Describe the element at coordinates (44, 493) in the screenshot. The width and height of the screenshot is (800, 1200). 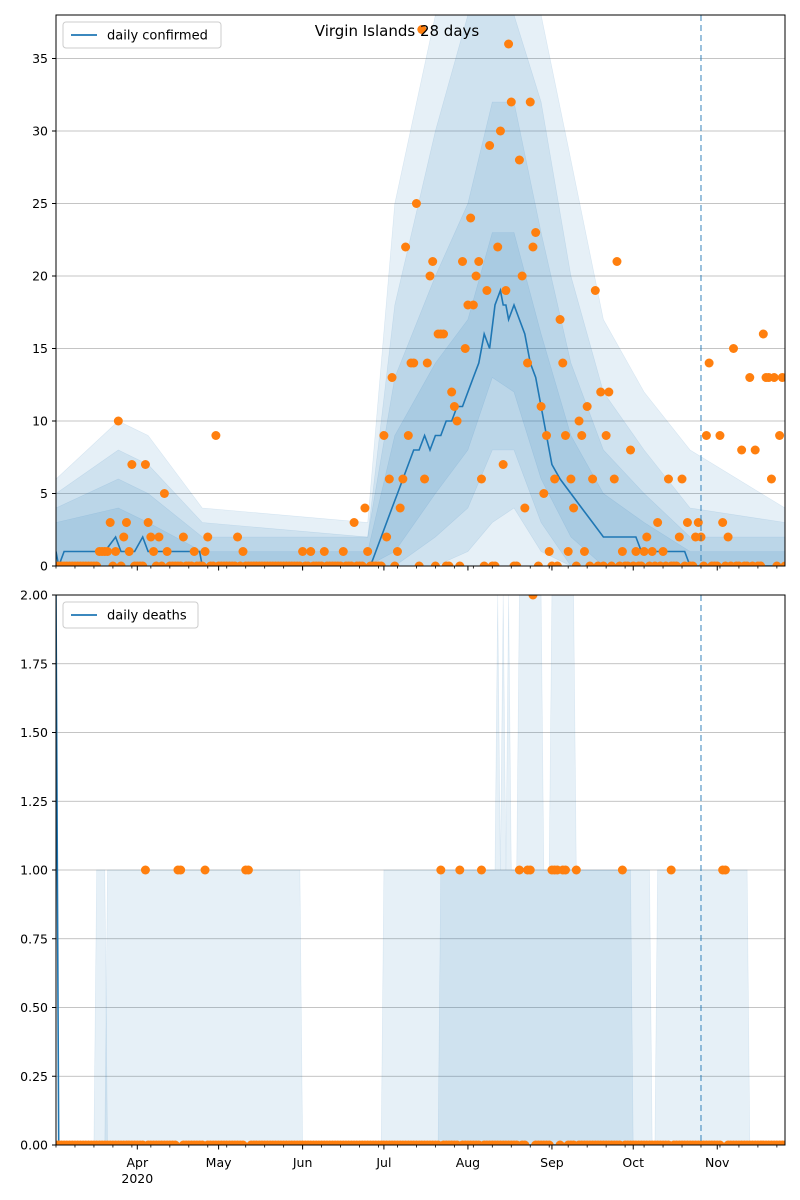
I see `y-tick-label: 5` at that location.